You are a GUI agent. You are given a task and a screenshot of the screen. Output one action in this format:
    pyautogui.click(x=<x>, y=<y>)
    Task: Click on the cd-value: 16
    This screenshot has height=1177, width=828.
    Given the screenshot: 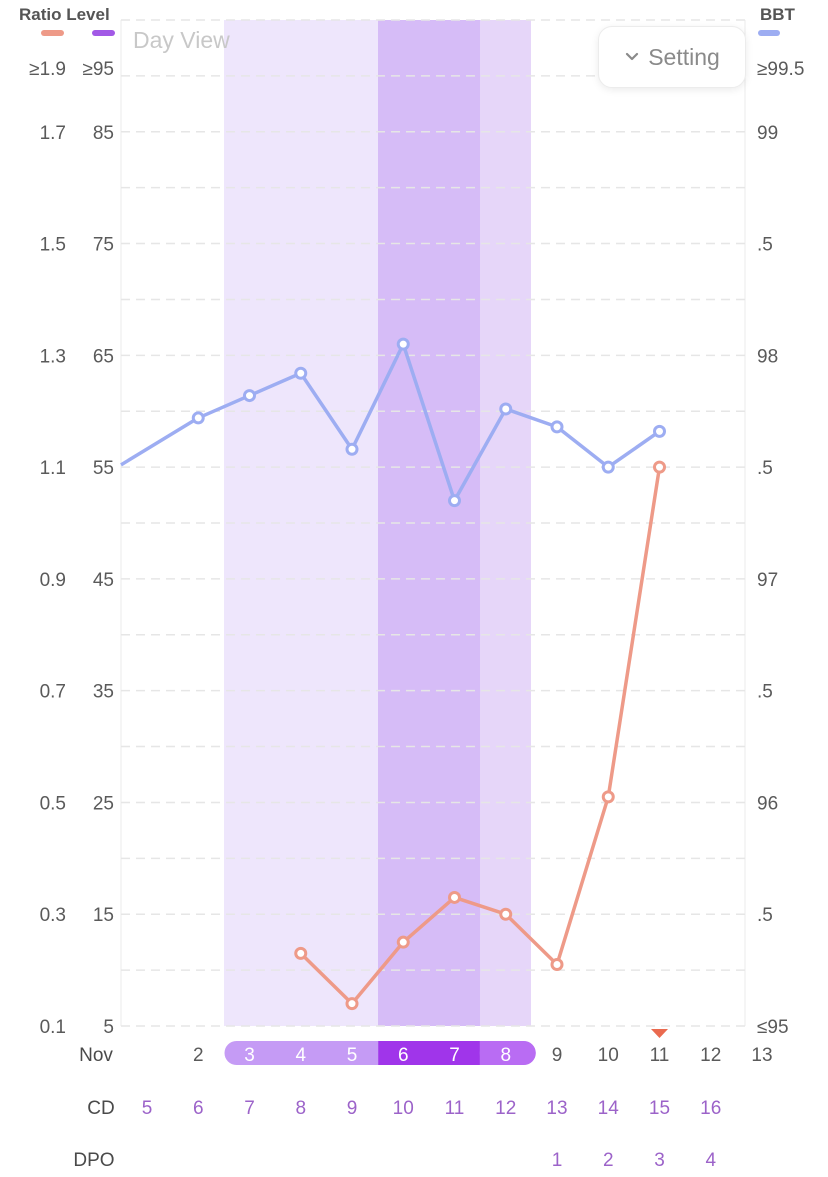 What is the action you would take?
    pyautogui.click(x=710, y=1108)
    